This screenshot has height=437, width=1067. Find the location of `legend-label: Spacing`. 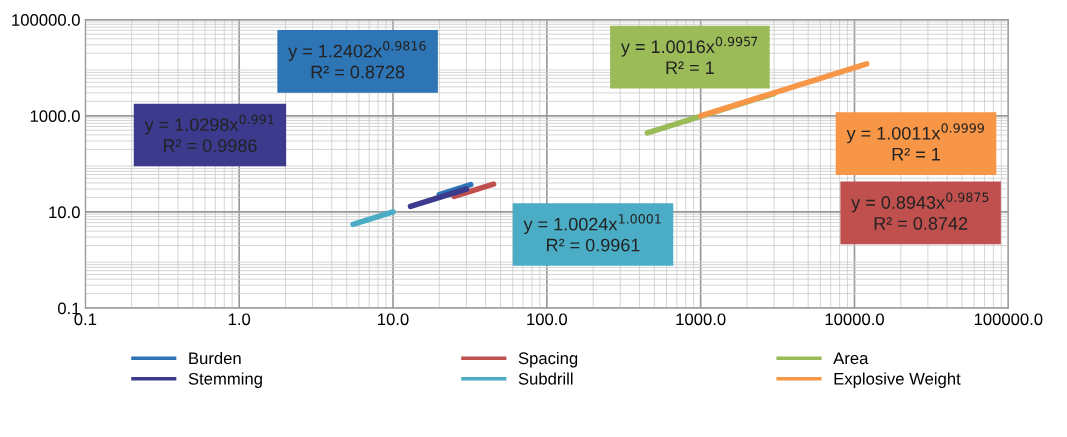

legend-label: Spacing is located at coordinates (548, 359).